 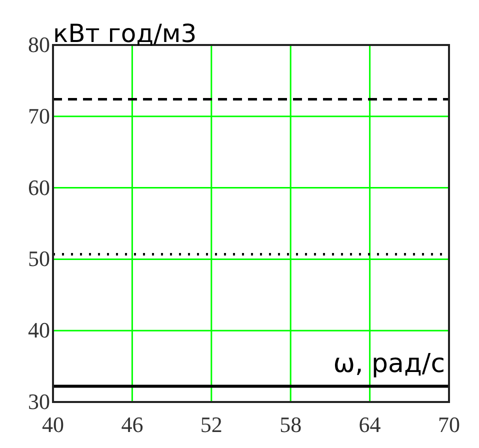 What do you see at coordinates (389, 364) in the screenshot?
I see `x-axis-title: ω, рад/с` at bounding box center [389, 364].